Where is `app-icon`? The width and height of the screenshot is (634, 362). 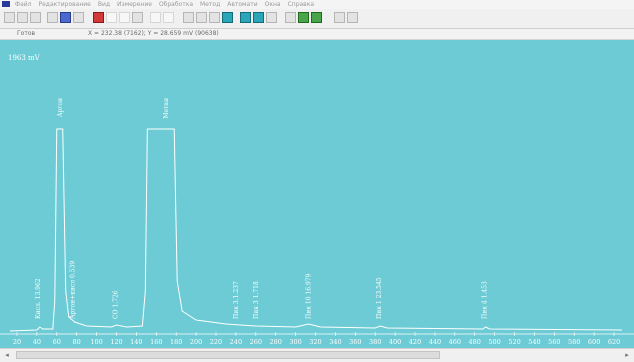
app-icon is located at coordinates (6, 4).